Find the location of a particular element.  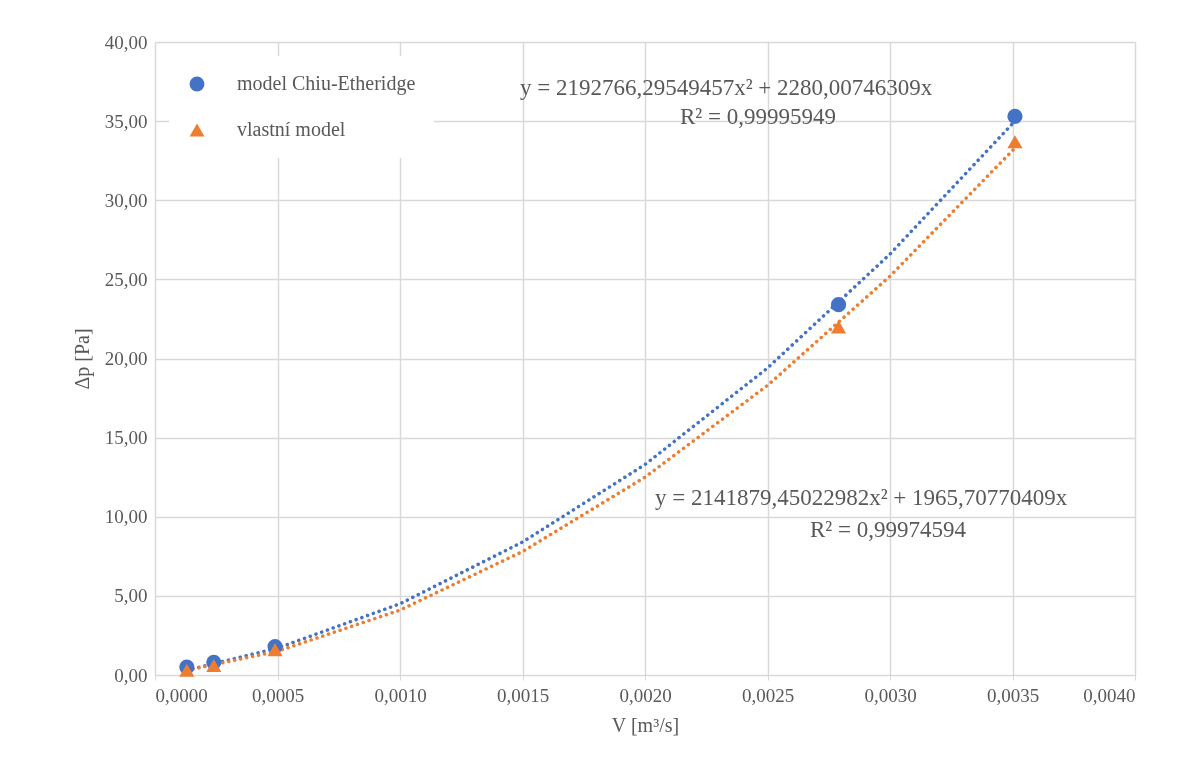

y-tick-label: 15,00 is located at coordinates (126, 438).